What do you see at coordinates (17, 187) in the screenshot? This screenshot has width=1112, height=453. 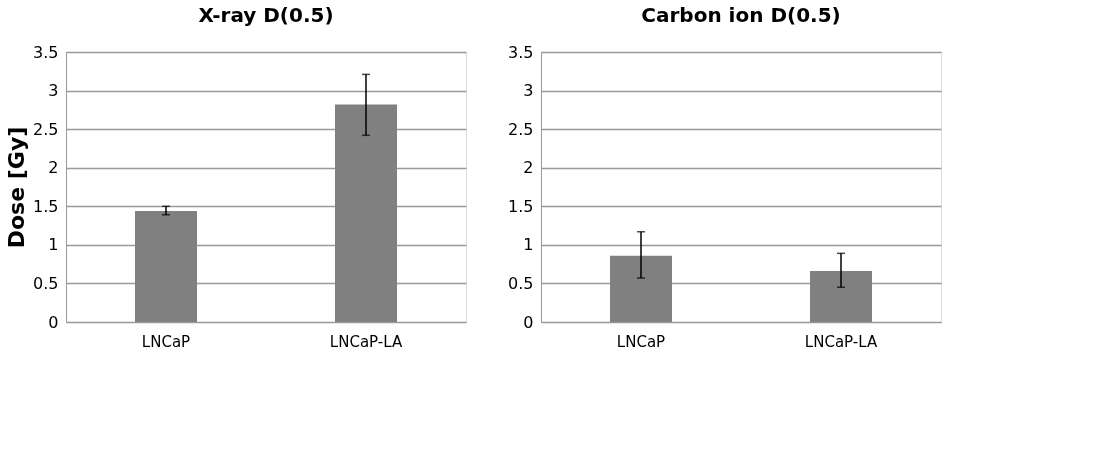 I see `y-axis-title: Dose [Gy]` at bounding box center [17, 187].